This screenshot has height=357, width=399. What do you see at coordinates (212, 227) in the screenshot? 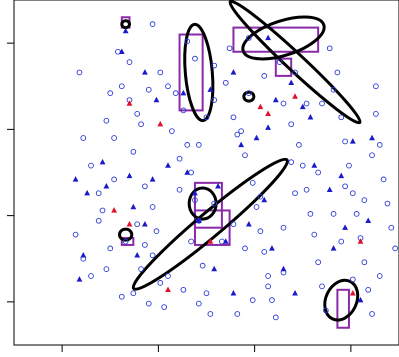
I see `bounding-rectangle` at bounding box center [212, 227].